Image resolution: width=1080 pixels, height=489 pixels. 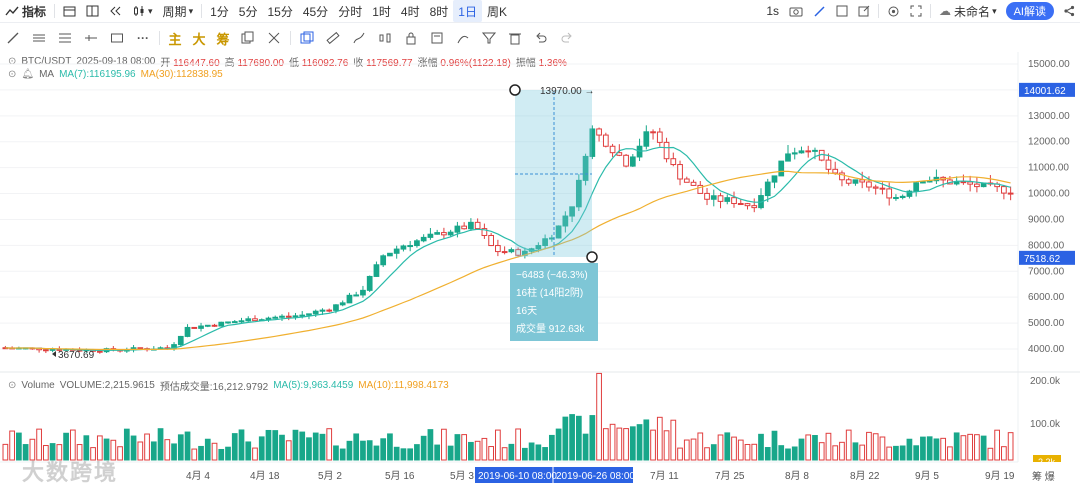 What do you see at coordinates (1029, 11) in the screenshot?
I see `ai-interpret-button: AI解读` at bounding box center [1029, 11].